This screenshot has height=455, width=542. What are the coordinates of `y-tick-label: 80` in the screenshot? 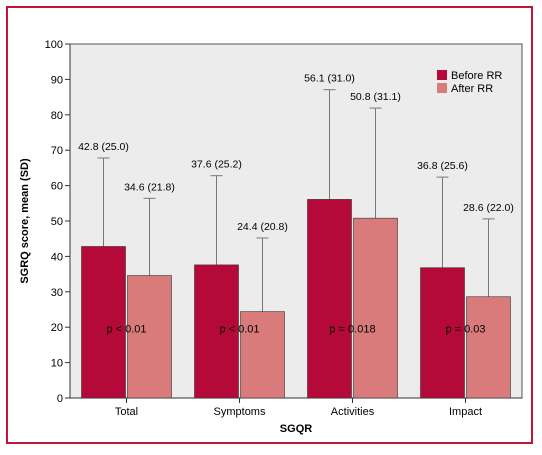 It's located at (57, 116).